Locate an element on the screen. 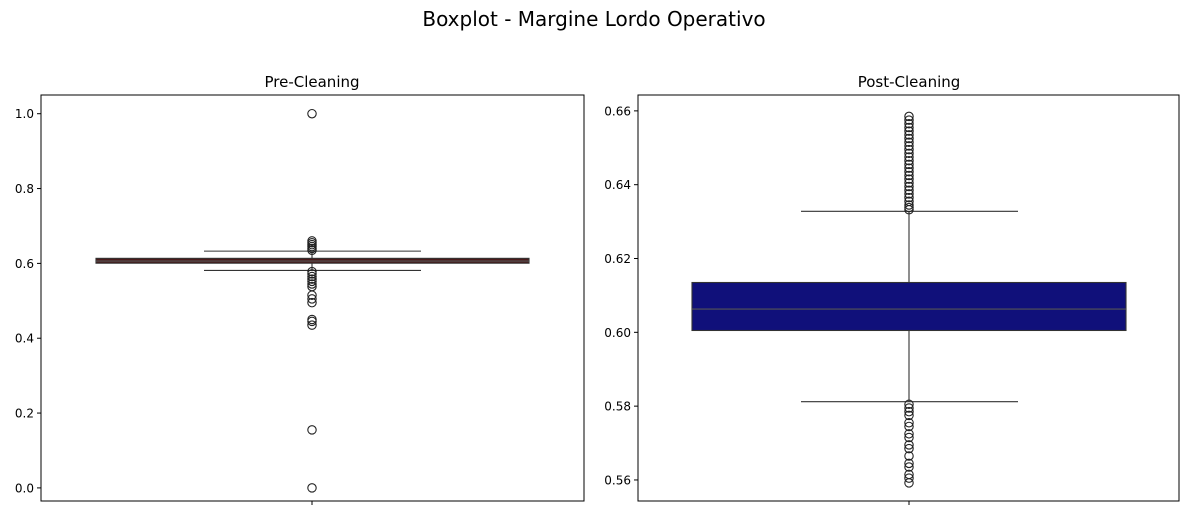 Image resolution: width=1189 pixels, height=517 pixels. pre-y-tick-label: 0.8 is located at coordinates (24, 189).